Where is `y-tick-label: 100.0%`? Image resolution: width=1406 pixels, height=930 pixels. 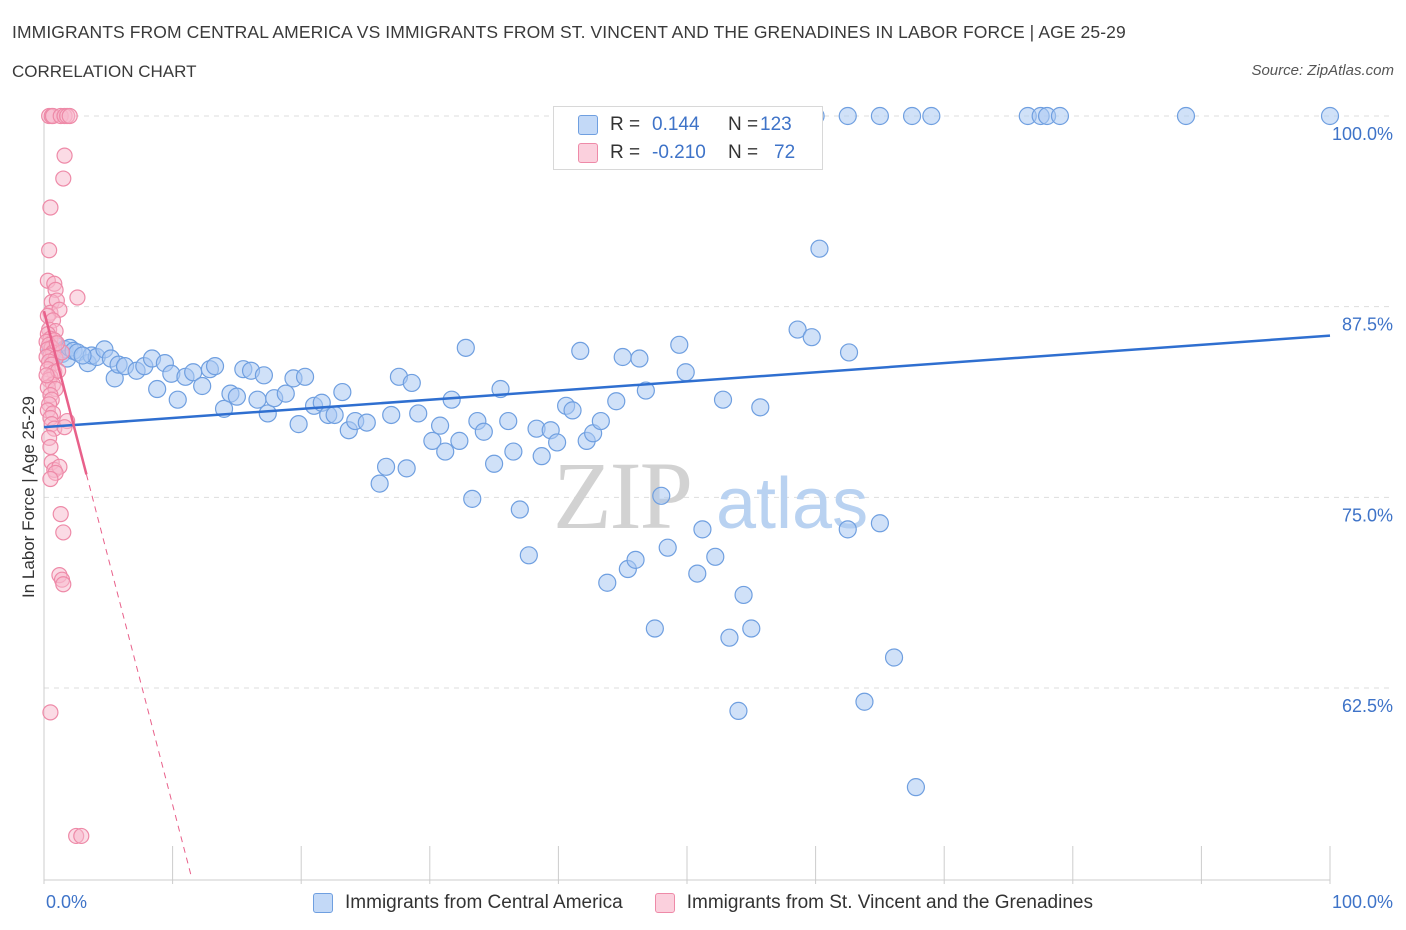
y-tick-label: 100.0% is located at coordinates (1362, 134).